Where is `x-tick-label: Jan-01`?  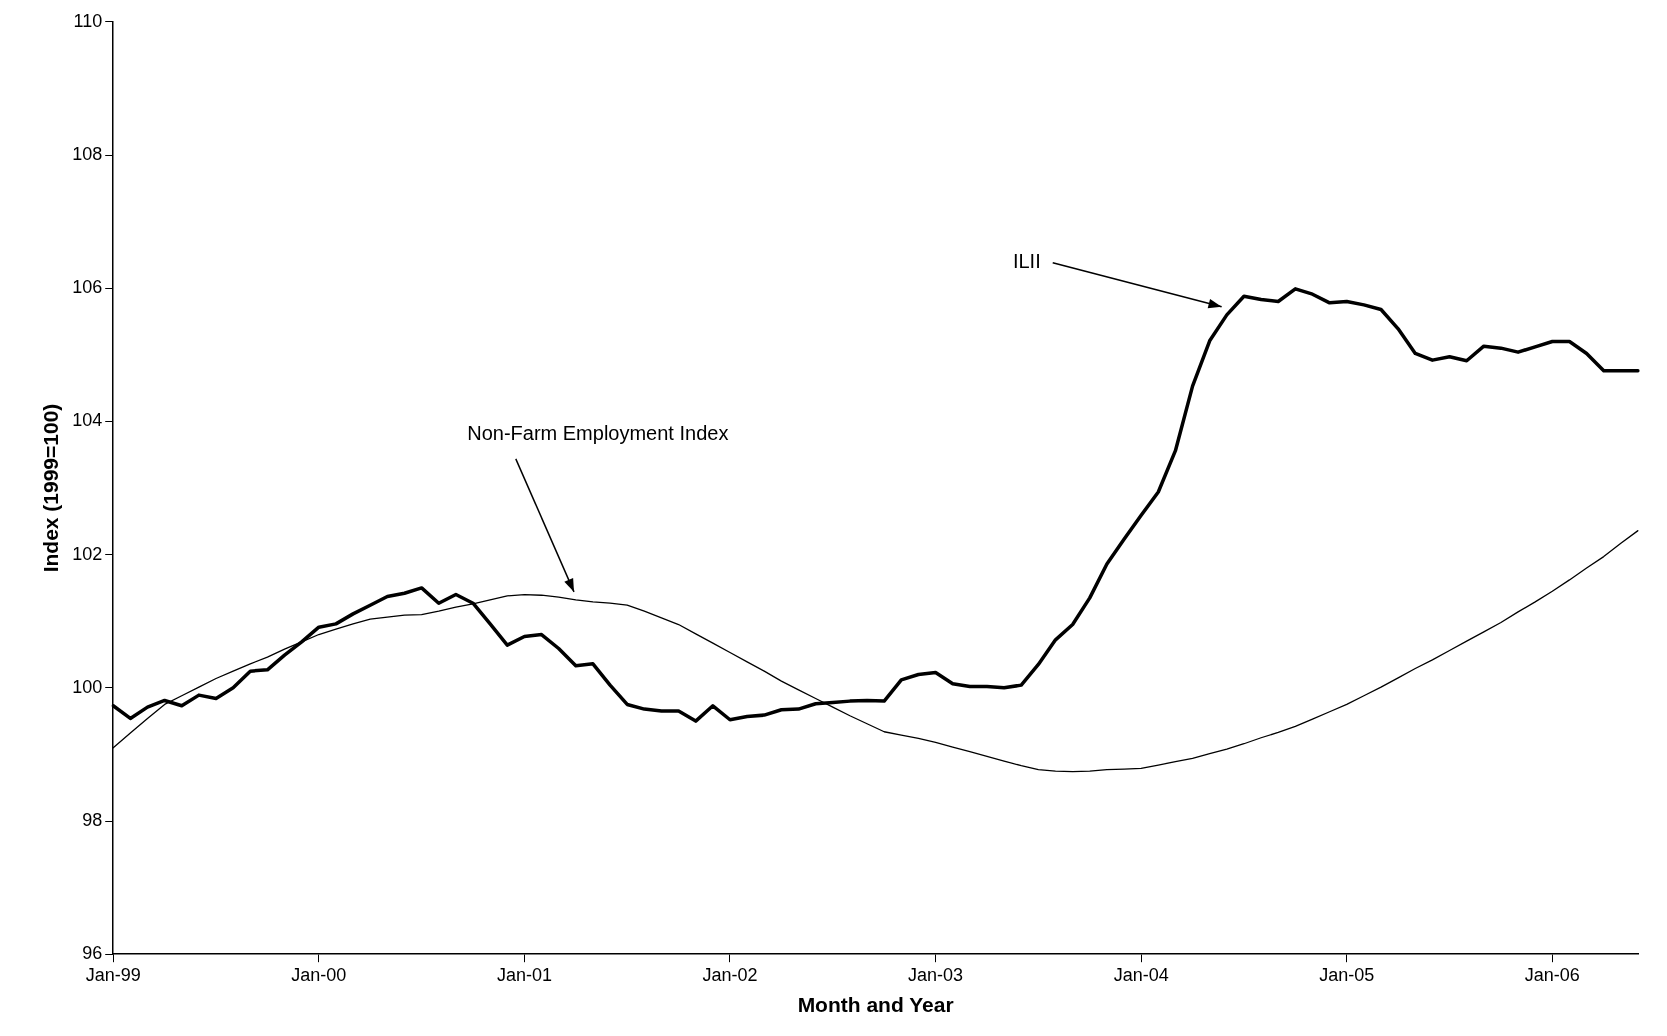
x-tick-label: Jan-01 is located at coordinates (524, 974).